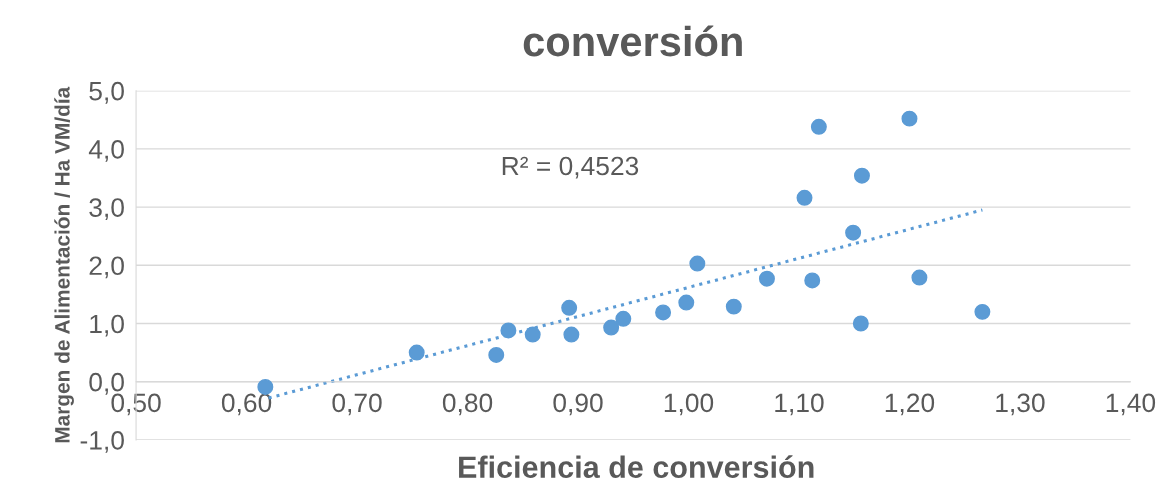 The height and width of the screenshot is (485, 1163). Describe the element at coordinates (64, 264) in the screenshot. I see `y-axis-title: Margen de Alimentación / Ha VM/día` at that location.